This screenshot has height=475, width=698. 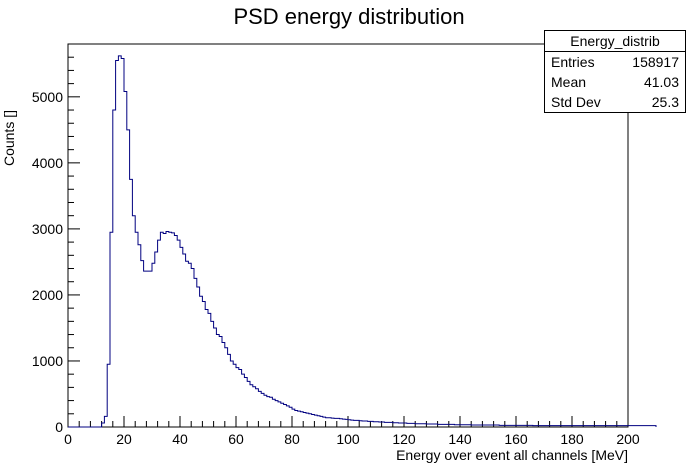 What do you see at coordinates (576, 102) in the screenshot?
I see `stats-label: Std Dev` at bounding box center [576, 102].